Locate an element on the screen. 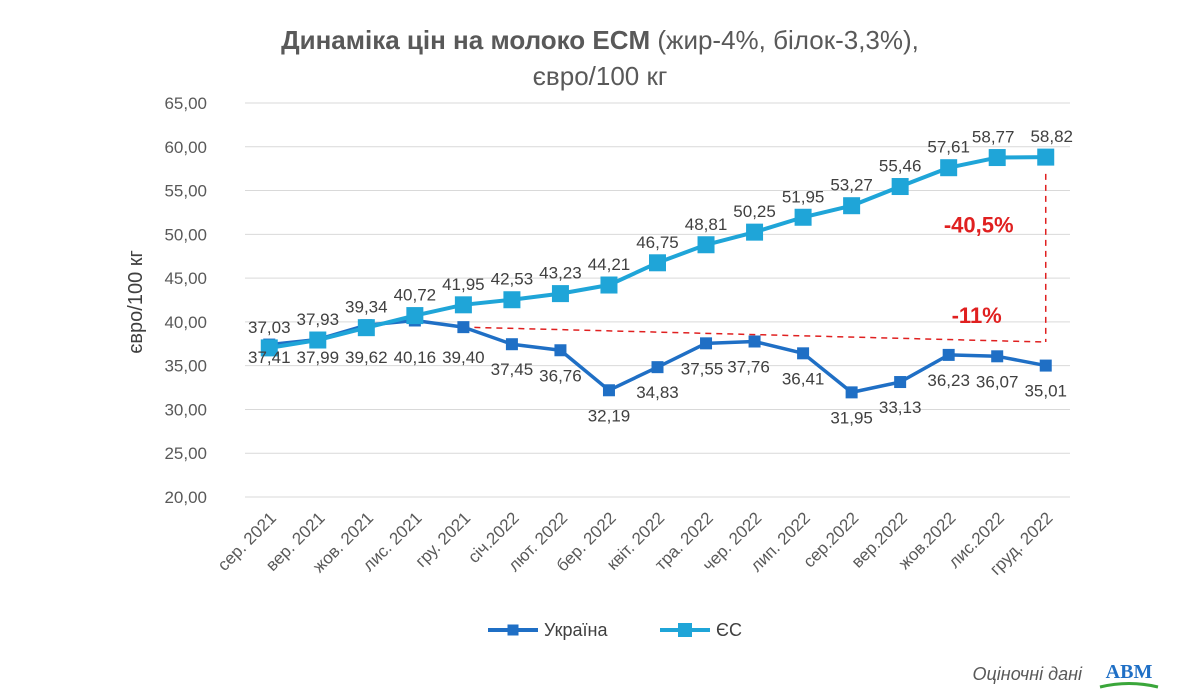 The image size is (1200, 700). y-tick-label: 65,00 is located at coordinates (185, 103).